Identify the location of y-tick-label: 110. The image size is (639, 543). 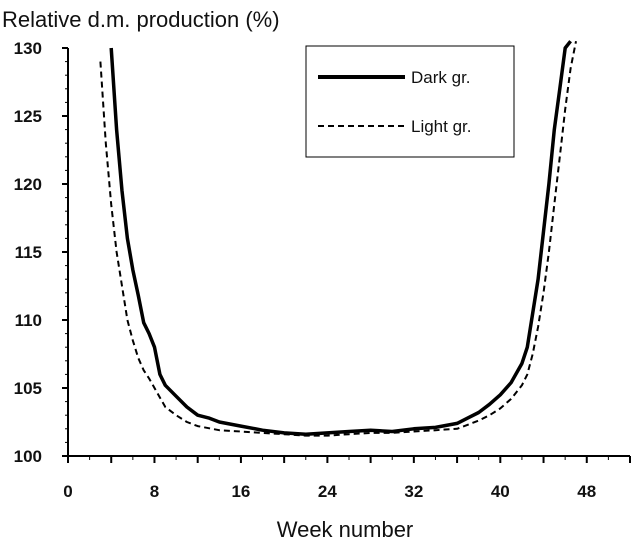
(28, 320).